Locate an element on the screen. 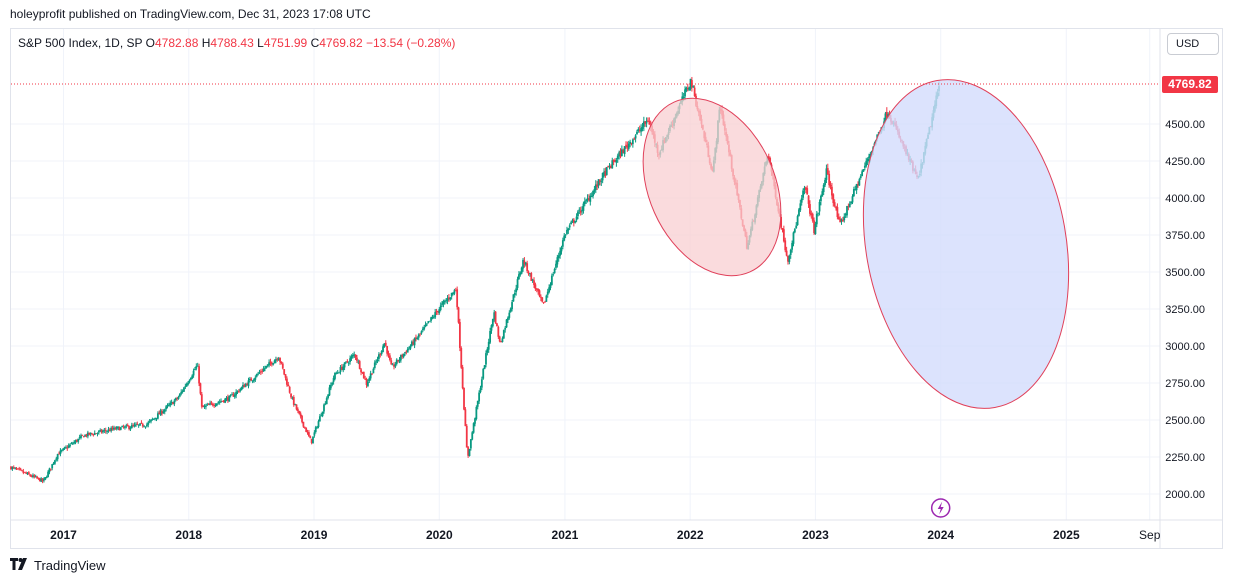  red-ellipse-drawing is located at coordinates (712, 186).